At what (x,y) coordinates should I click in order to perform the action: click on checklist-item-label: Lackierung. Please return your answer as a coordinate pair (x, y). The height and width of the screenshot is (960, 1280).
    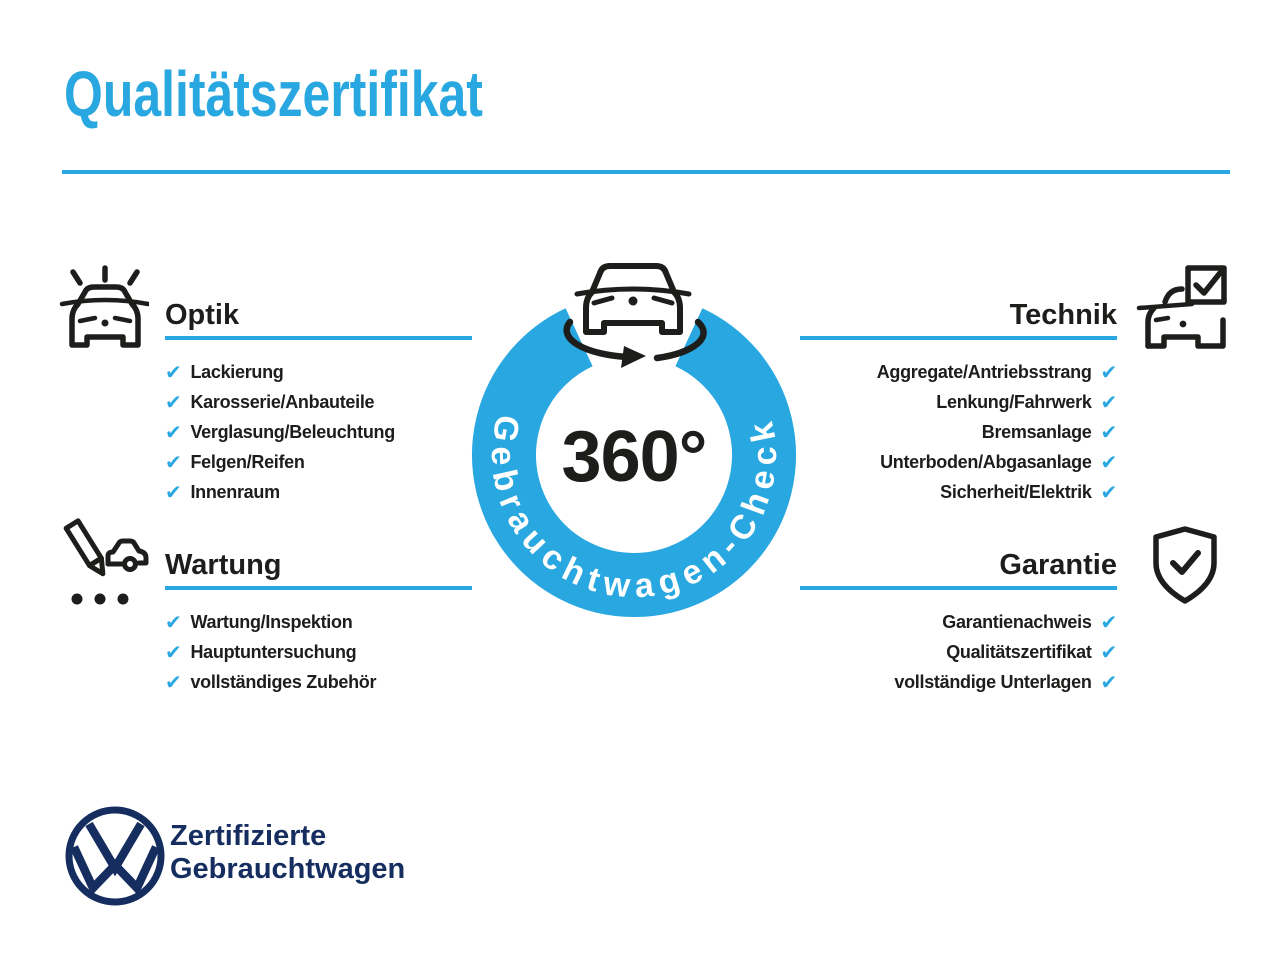
    Looking at the image, I should click on (237, 371).